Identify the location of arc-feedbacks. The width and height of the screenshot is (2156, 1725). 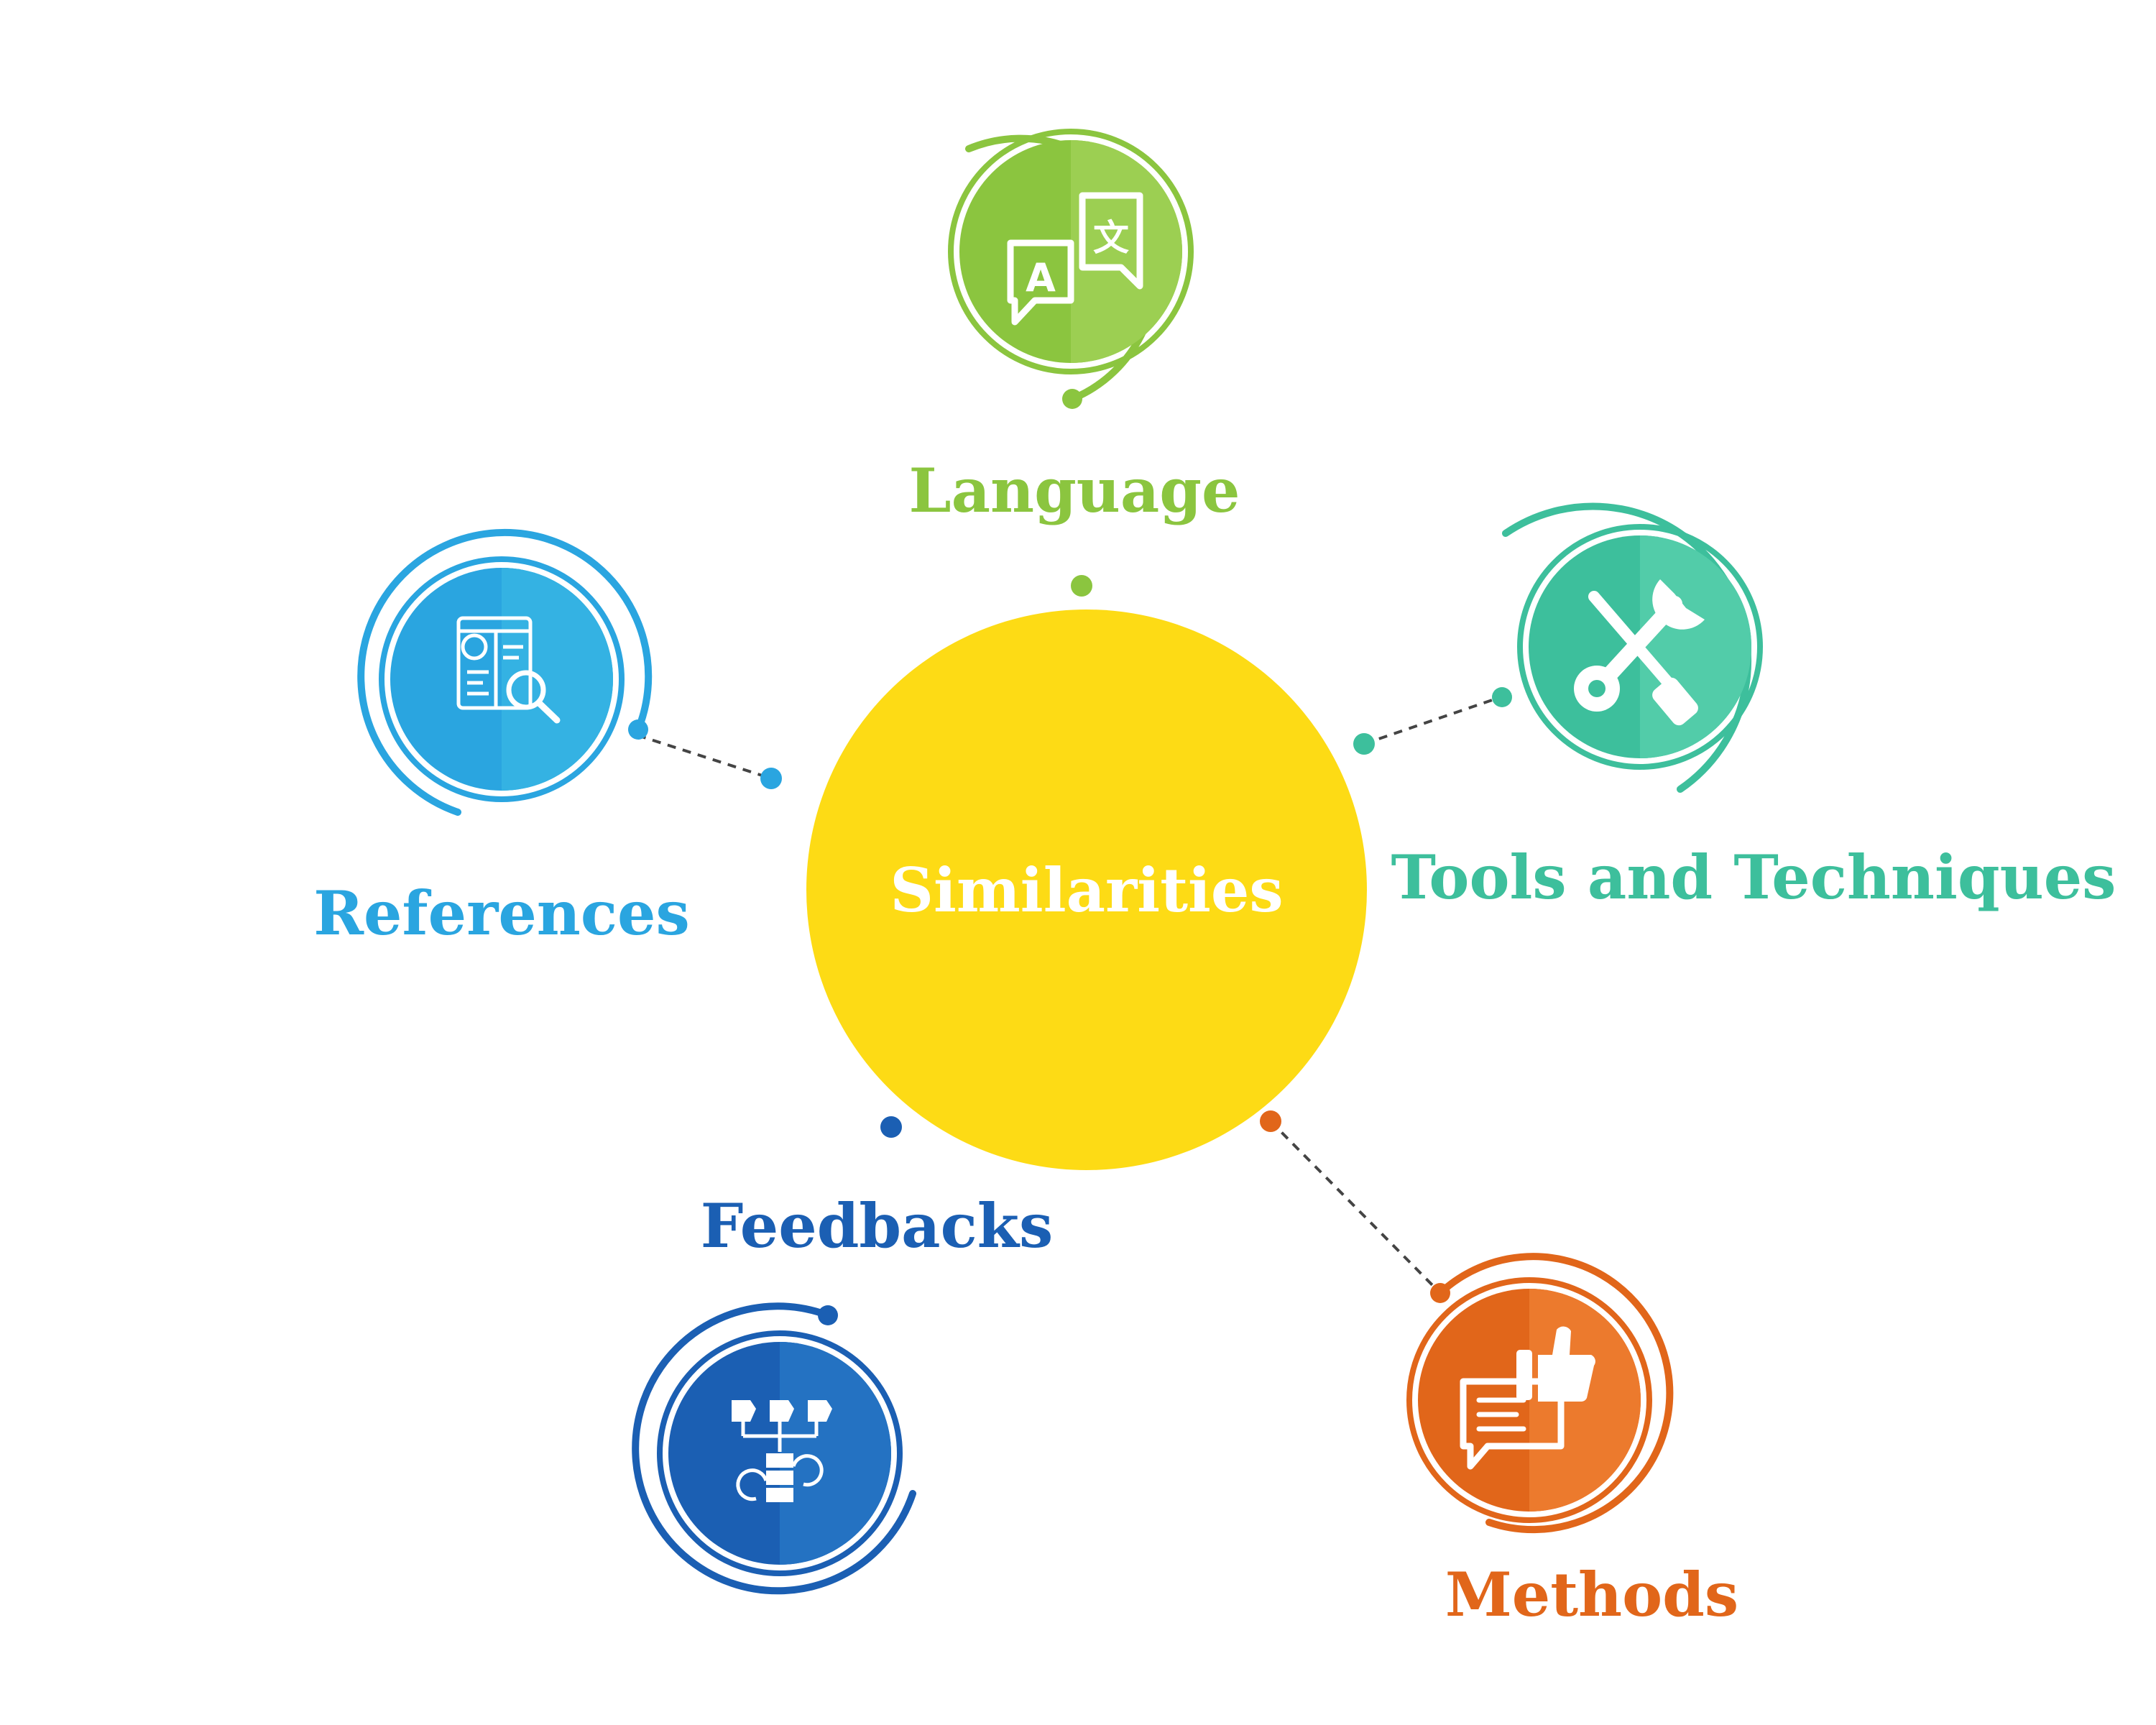
(774, 1448).